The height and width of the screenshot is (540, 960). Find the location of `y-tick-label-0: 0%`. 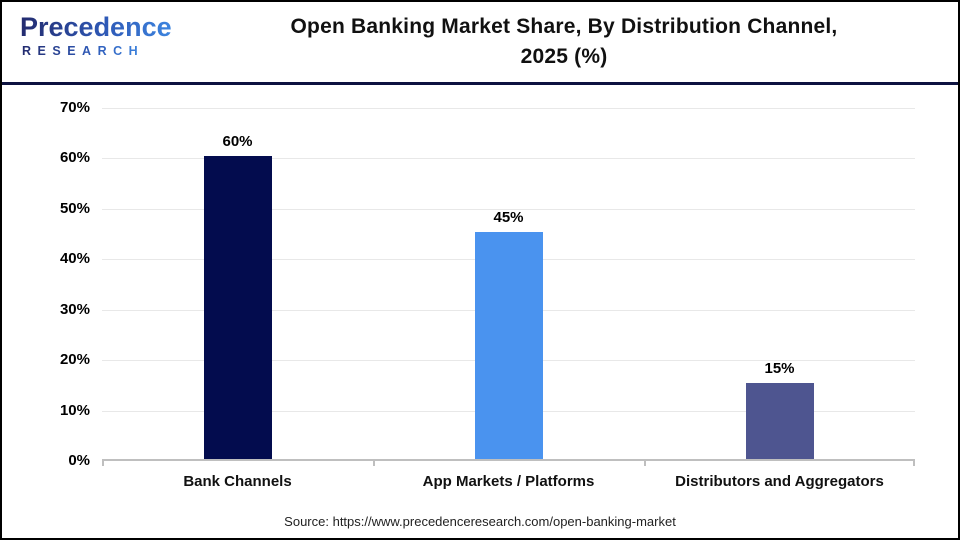

y-tick-label-0: 0% is located at coordinates (79, 460).